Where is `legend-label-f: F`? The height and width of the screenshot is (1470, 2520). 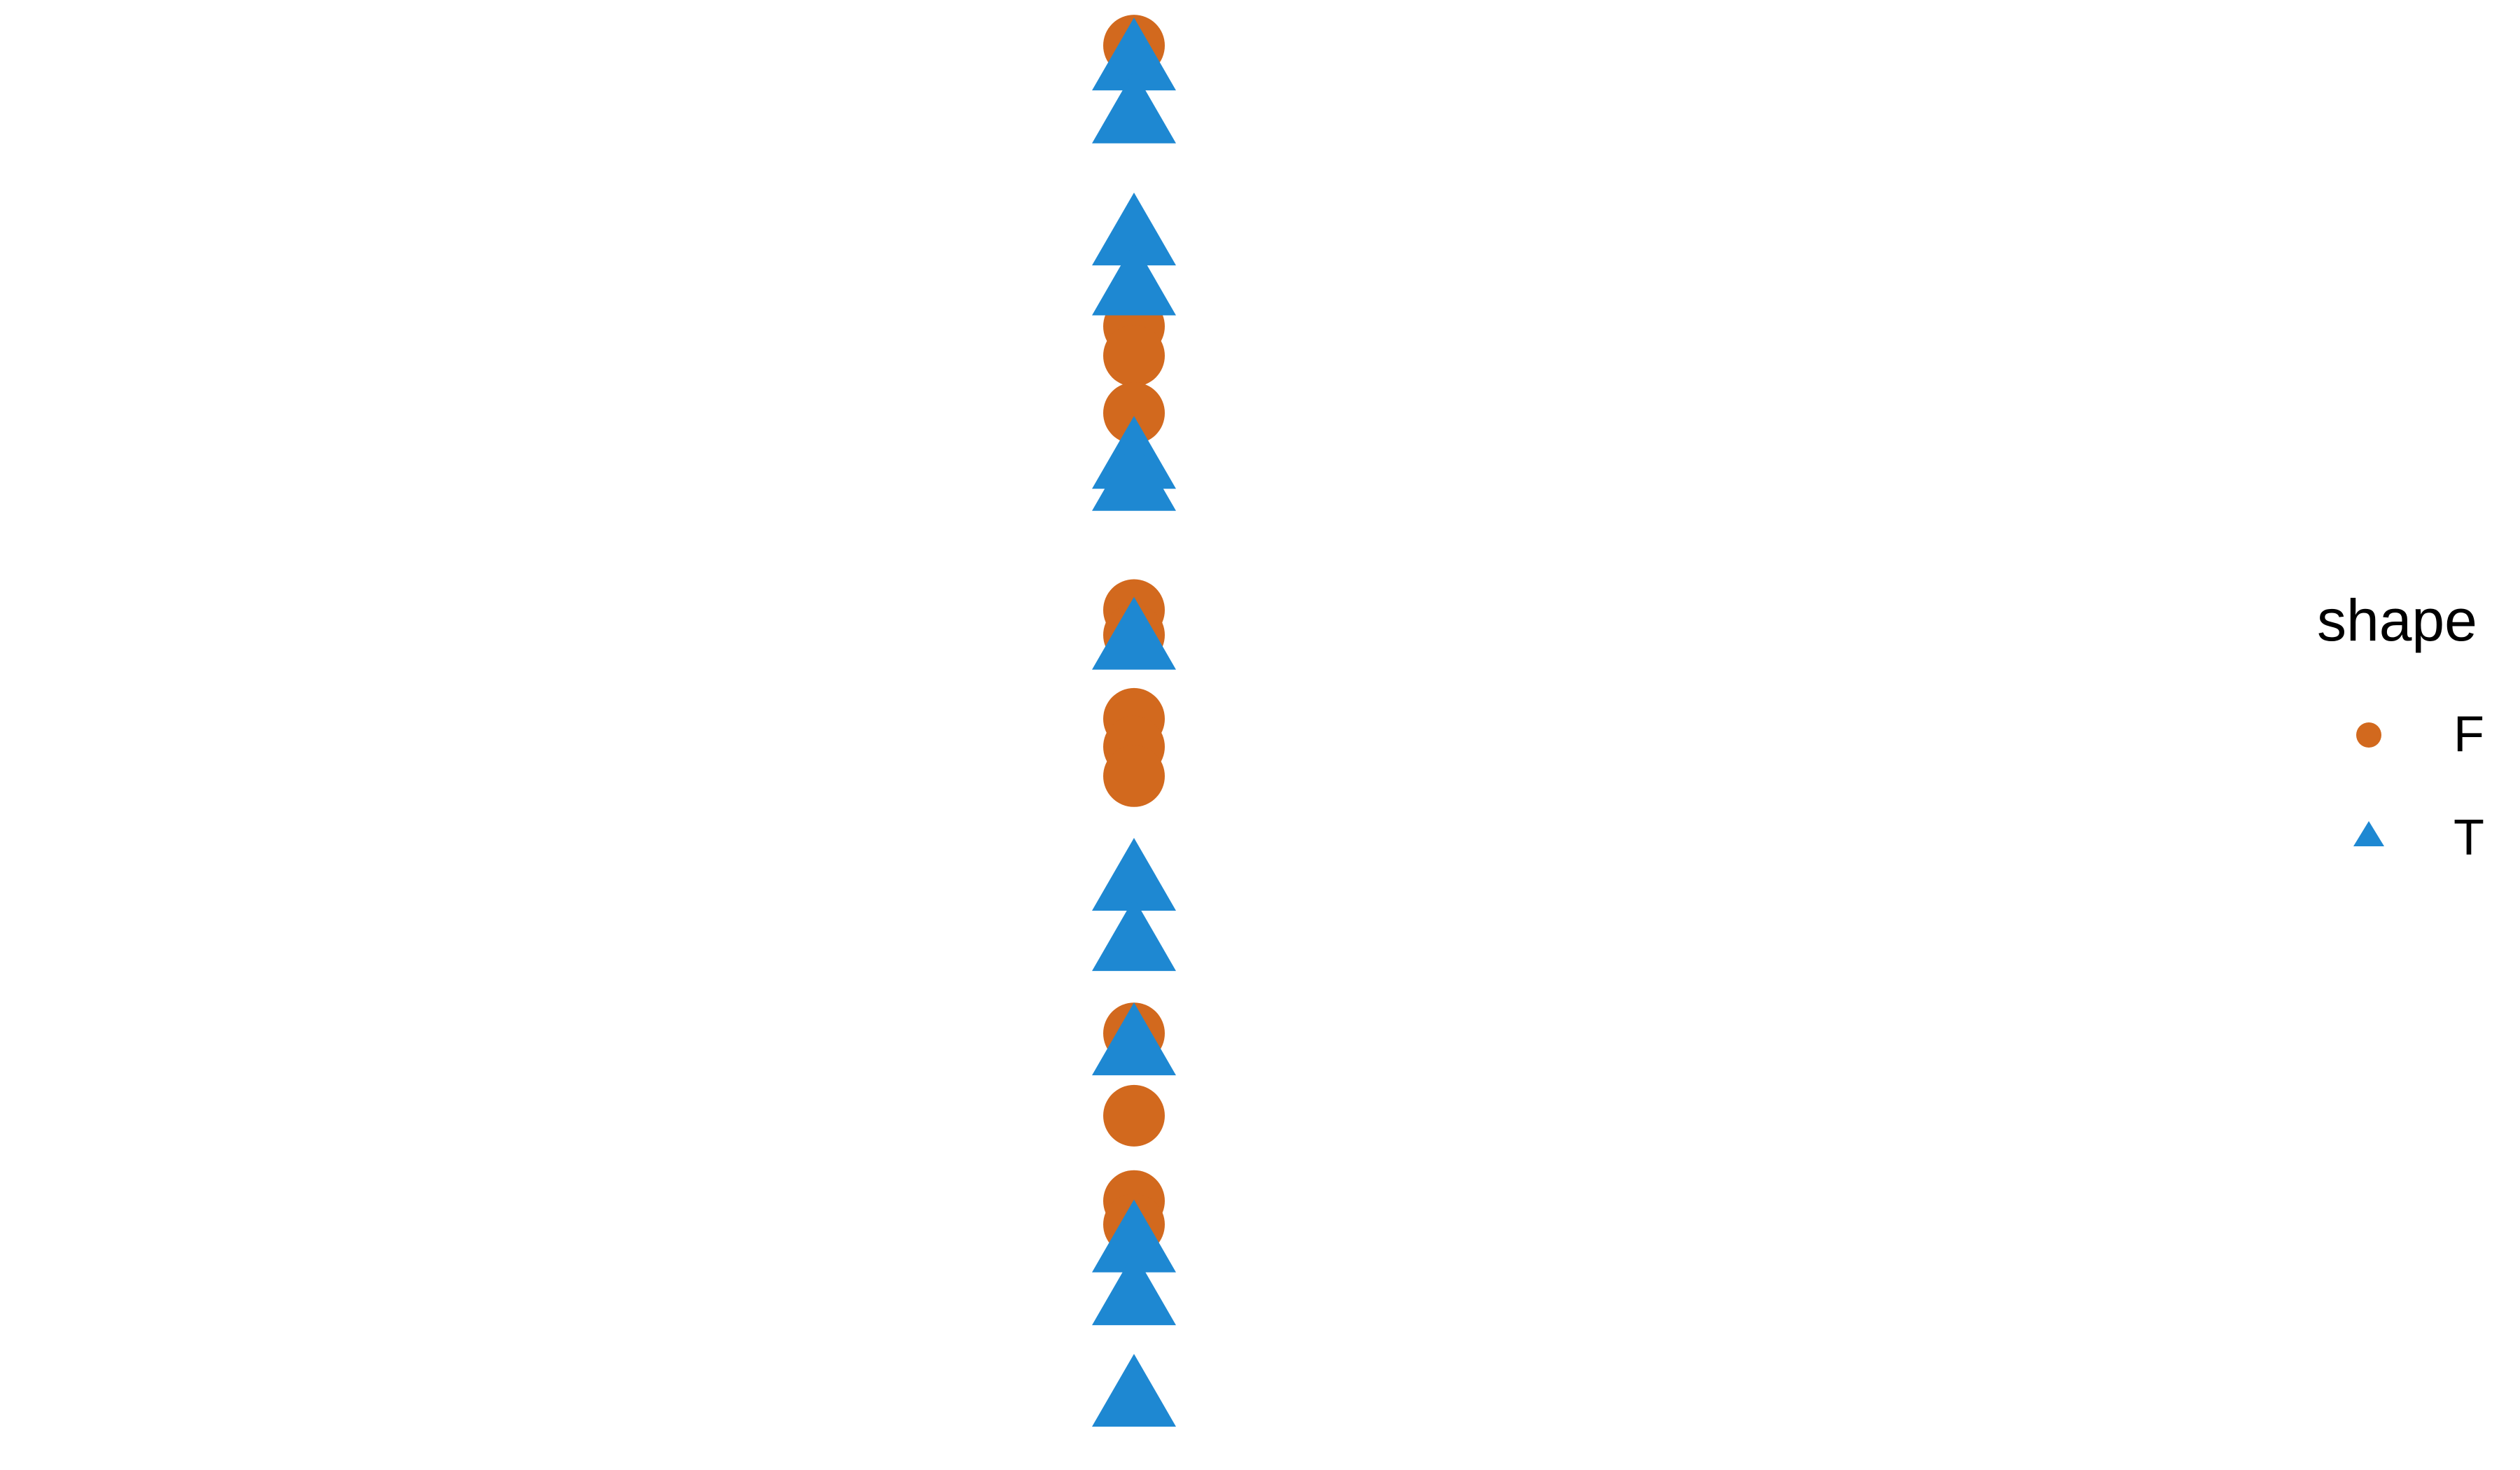 legend-label-f: F is located at coordinates (2469, 734).